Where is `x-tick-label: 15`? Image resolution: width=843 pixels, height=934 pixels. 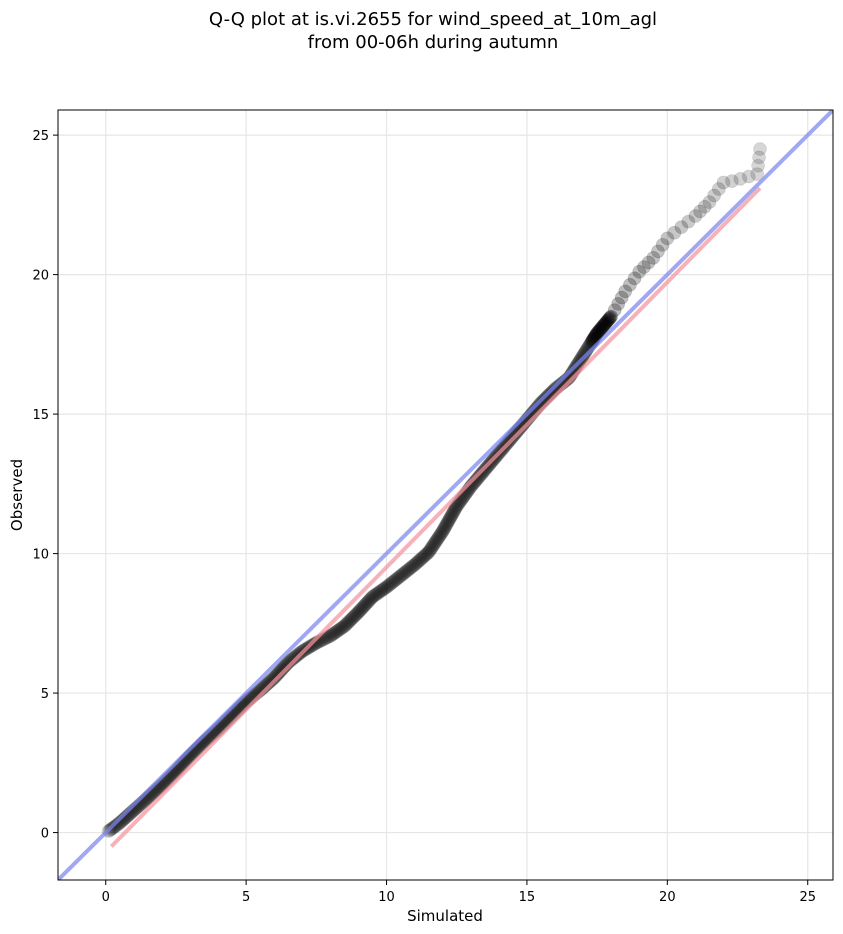 x-tick-label: 15 is located at coordinates (527, 897).